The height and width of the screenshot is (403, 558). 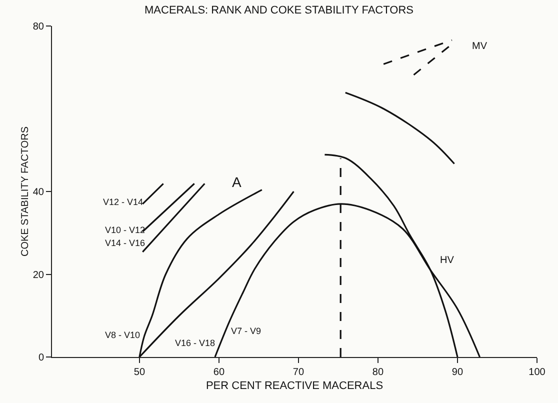 I want to click on x-tick-label: 50, so click(x=140, y=372).